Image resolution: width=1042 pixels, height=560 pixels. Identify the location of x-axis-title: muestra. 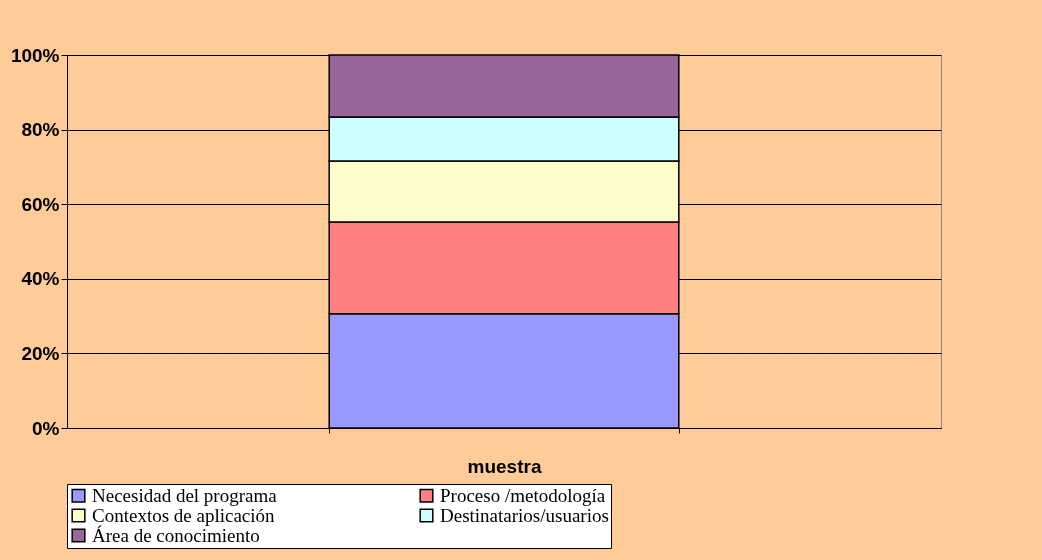
(504, 466).